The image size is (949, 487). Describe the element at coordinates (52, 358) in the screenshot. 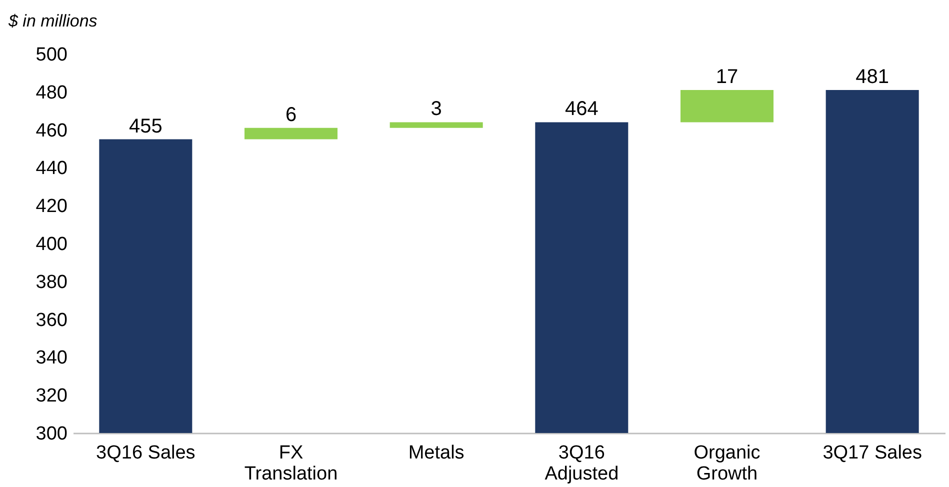

I see `y-tick-label: 340` at that location.